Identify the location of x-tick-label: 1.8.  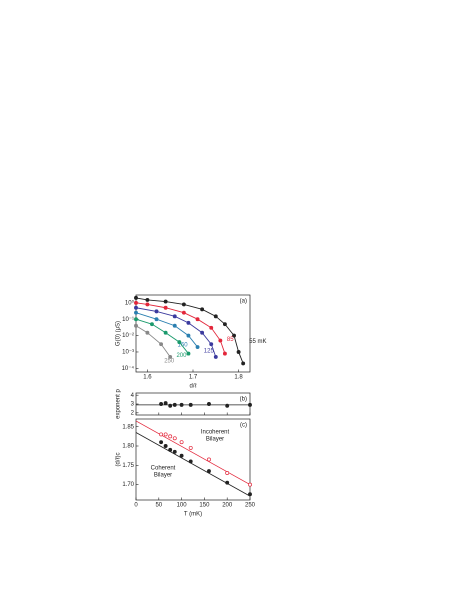
(238, 378).